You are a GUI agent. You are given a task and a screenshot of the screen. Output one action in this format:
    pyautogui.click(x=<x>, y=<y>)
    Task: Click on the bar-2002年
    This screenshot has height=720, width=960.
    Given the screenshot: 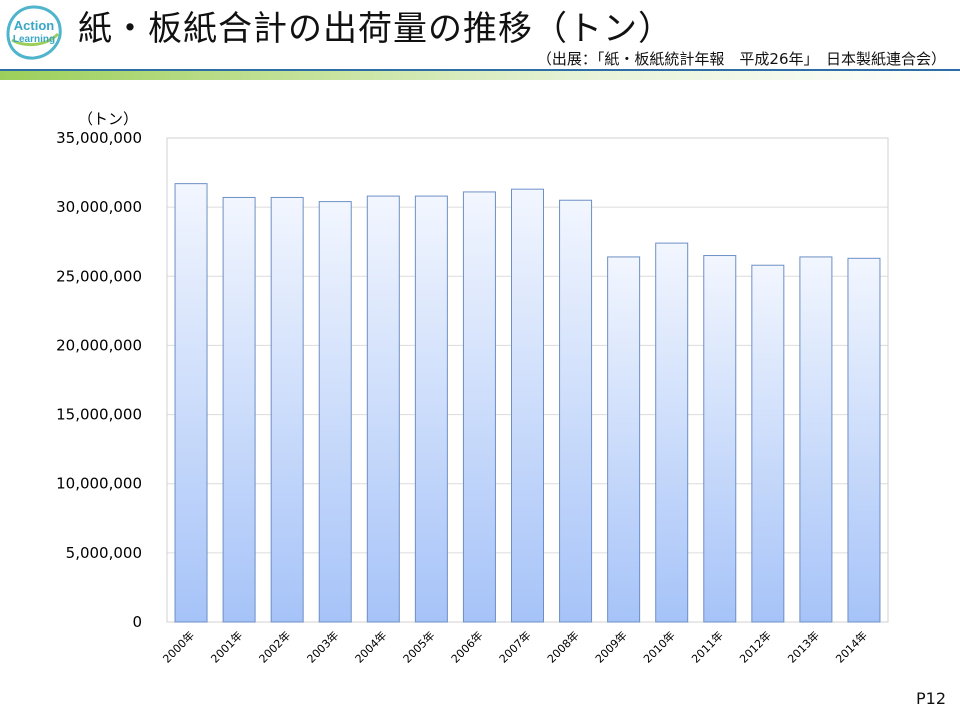 What is the action you would take?
    pyautogui.click(x=287, y=409)
    